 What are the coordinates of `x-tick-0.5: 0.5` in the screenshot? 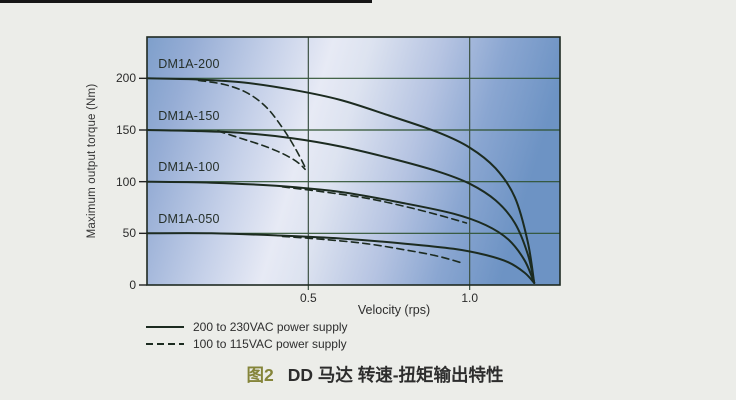 It's located at (308, 298).